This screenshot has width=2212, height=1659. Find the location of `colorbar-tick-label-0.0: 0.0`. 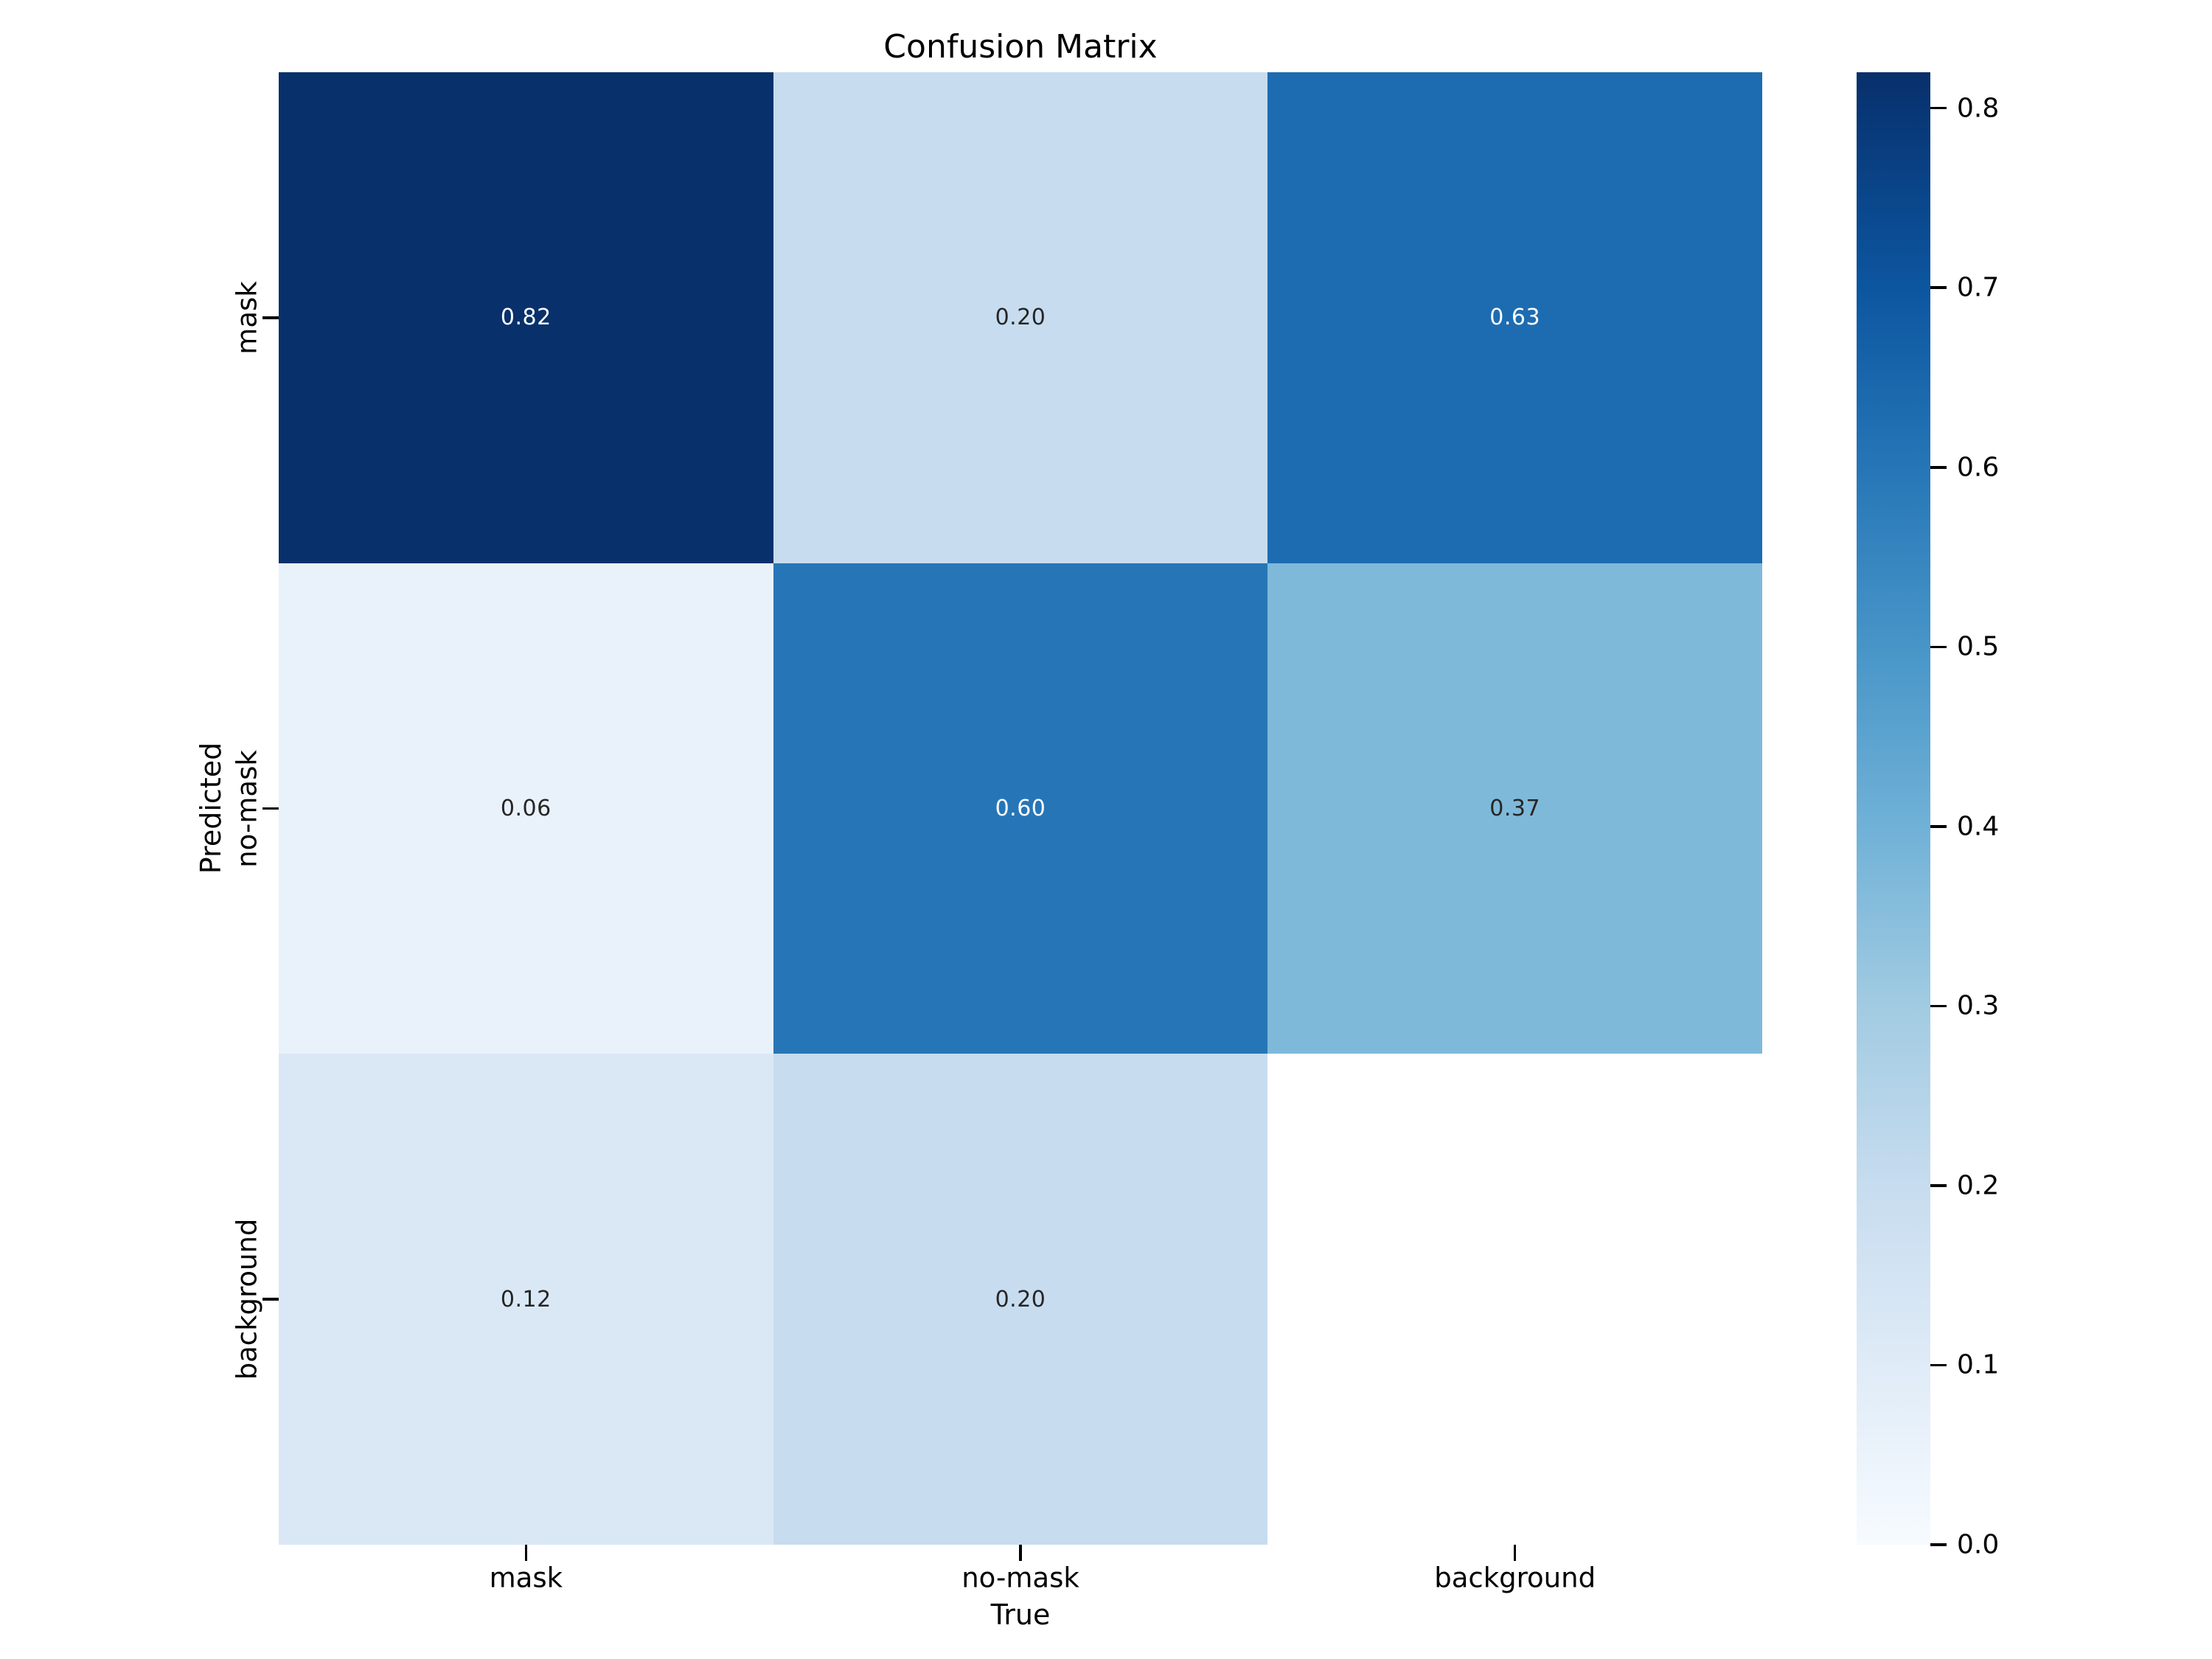

colorbar-tick-label-0.0: 0.0 is located at coordinates (1978, 1544).